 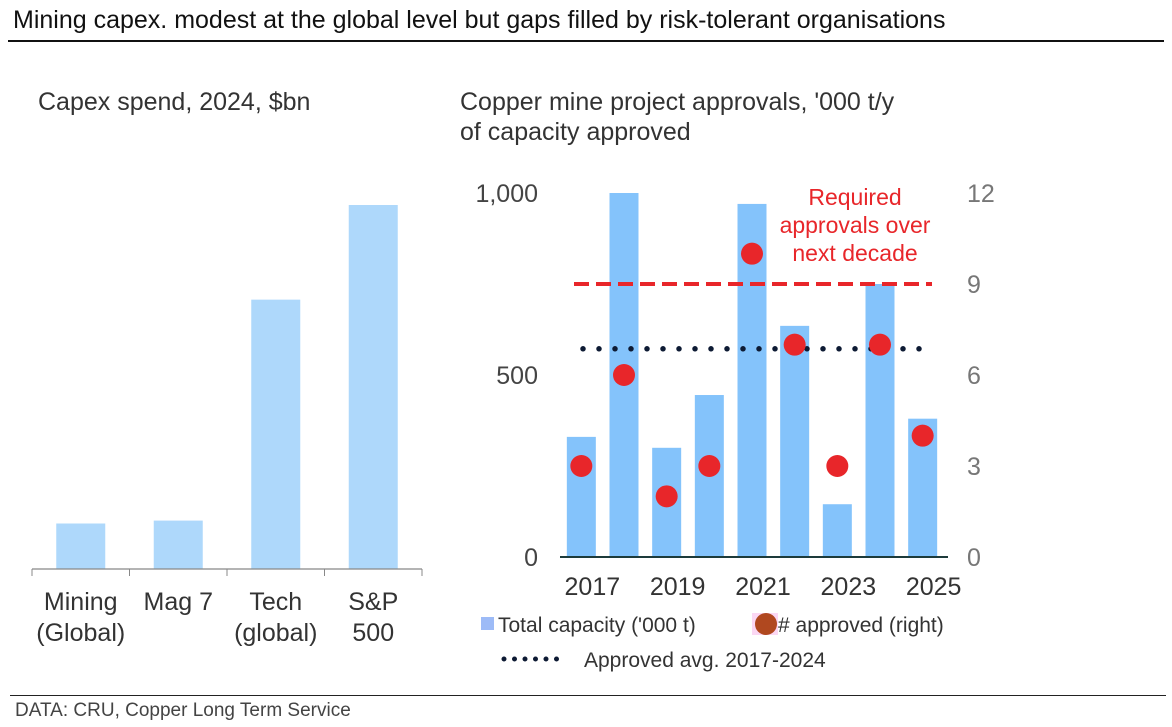 I want to click on right-y-tick-label: 9, so click(x=974, y=285).